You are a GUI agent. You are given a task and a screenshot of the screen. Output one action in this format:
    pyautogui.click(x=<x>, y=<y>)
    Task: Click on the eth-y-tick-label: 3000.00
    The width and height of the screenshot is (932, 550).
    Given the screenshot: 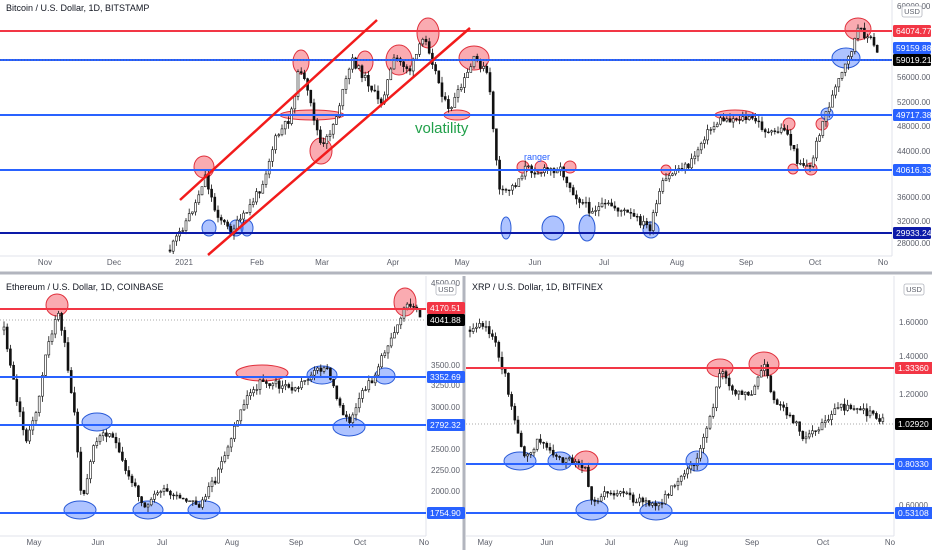 What is the action you would take?
    pyautogui.click(x=445, y=407)
    